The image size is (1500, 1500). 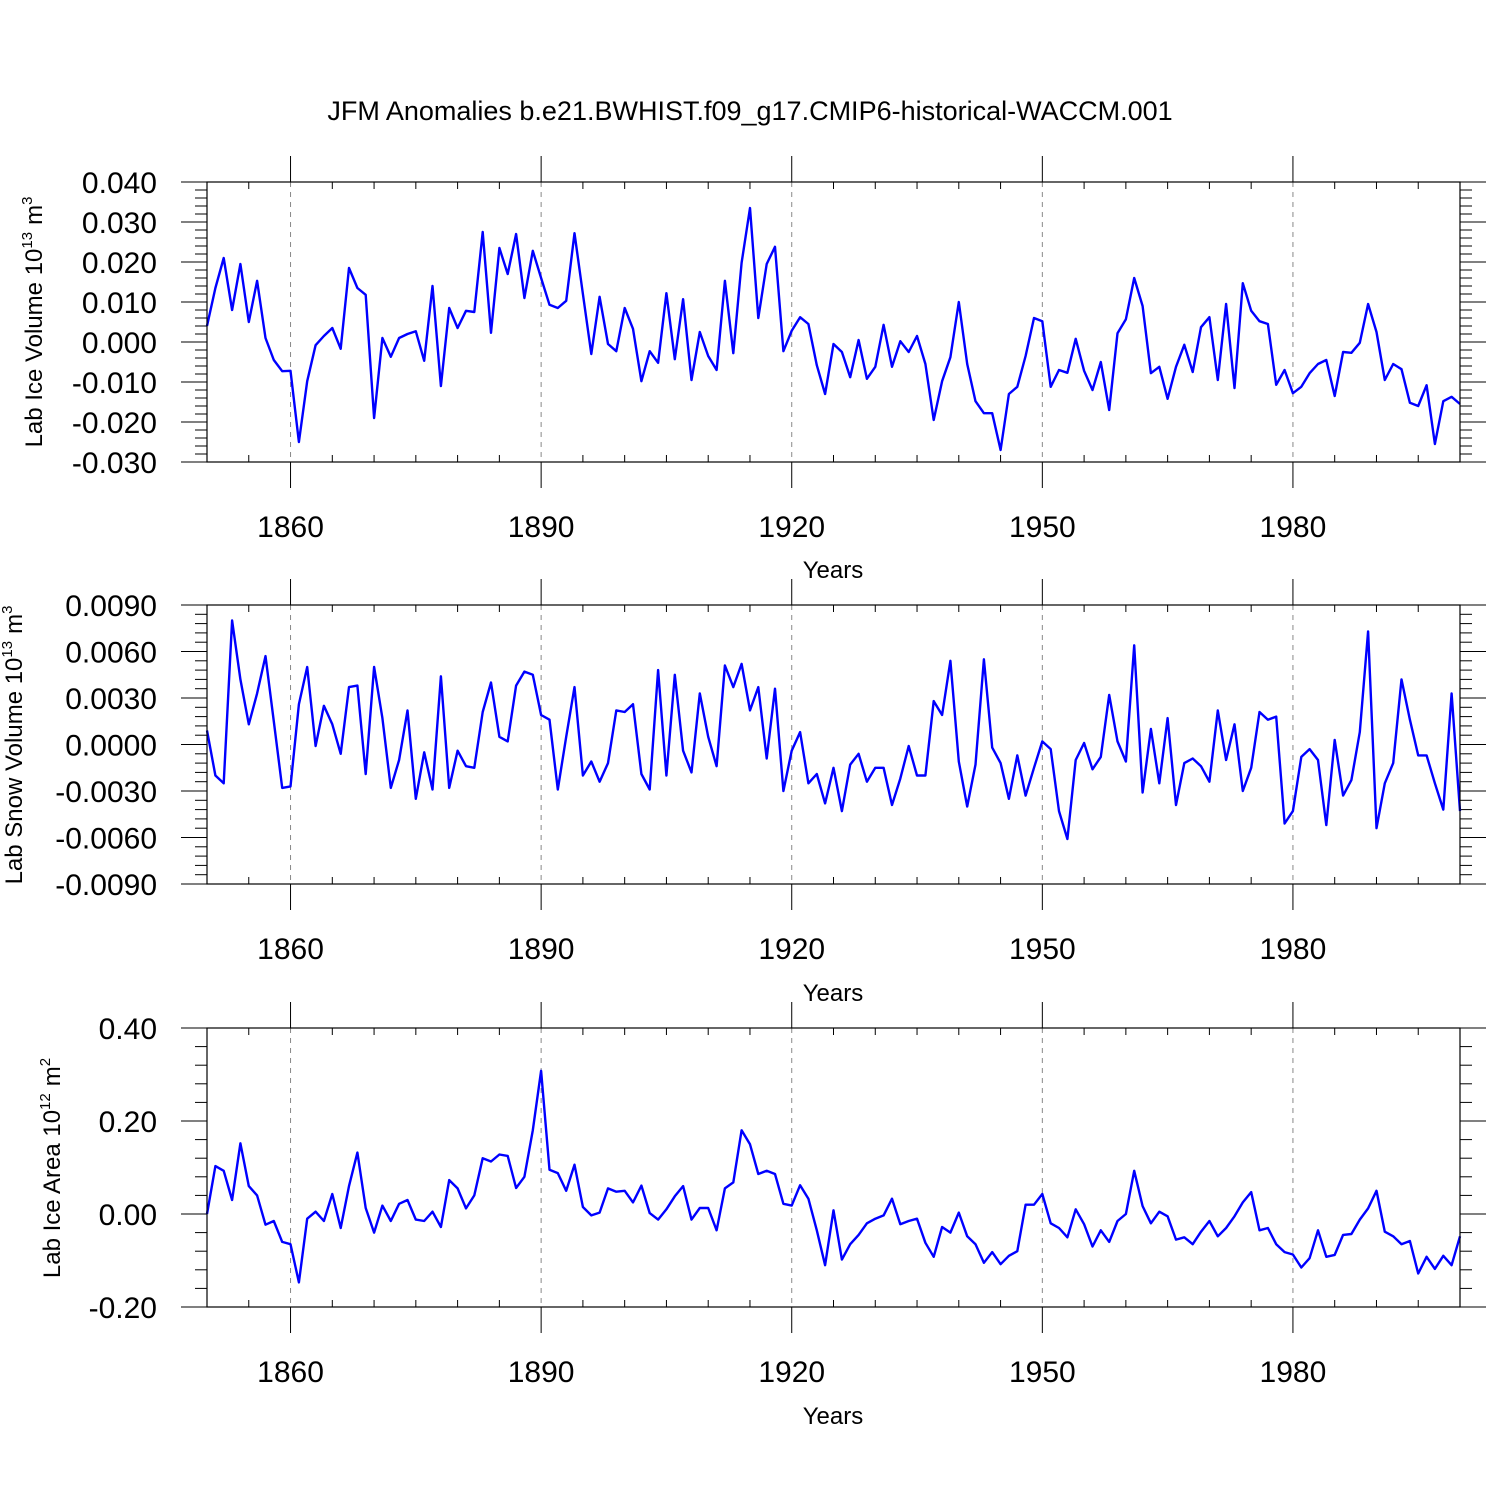 What do you see at coordinates (128, 1122) in the screenshot?
I see `y-tick-label: 0.20` at bounding box center [128, 1122].